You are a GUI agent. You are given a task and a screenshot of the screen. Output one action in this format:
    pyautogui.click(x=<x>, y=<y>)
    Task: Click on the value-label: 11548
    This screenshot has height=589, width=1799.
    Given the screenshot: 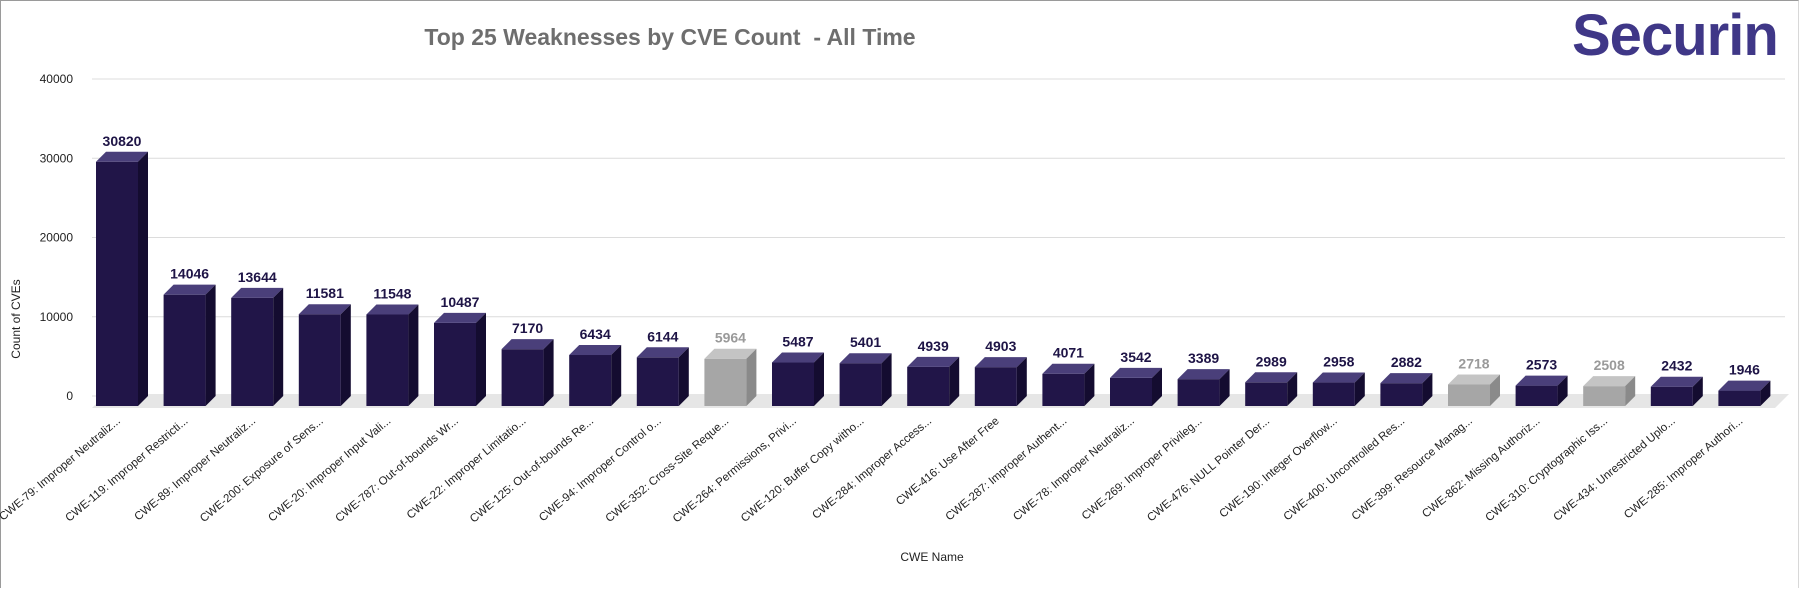 What is the action you would take?
    pyautogui.click(x=392, y=293)
    